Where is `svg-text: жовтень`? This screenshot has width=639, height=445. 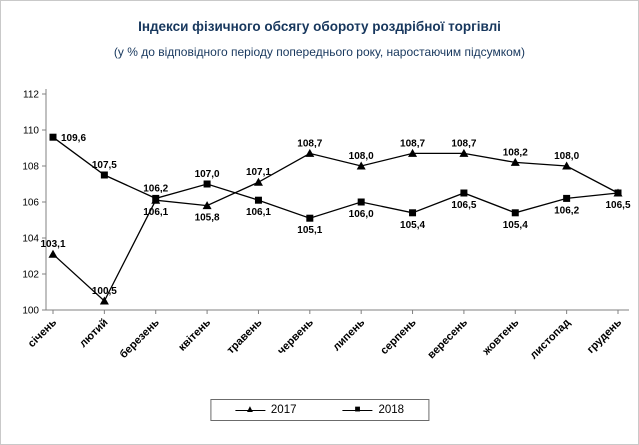
svg-text: жовтень is located at coordinates (501, 337).